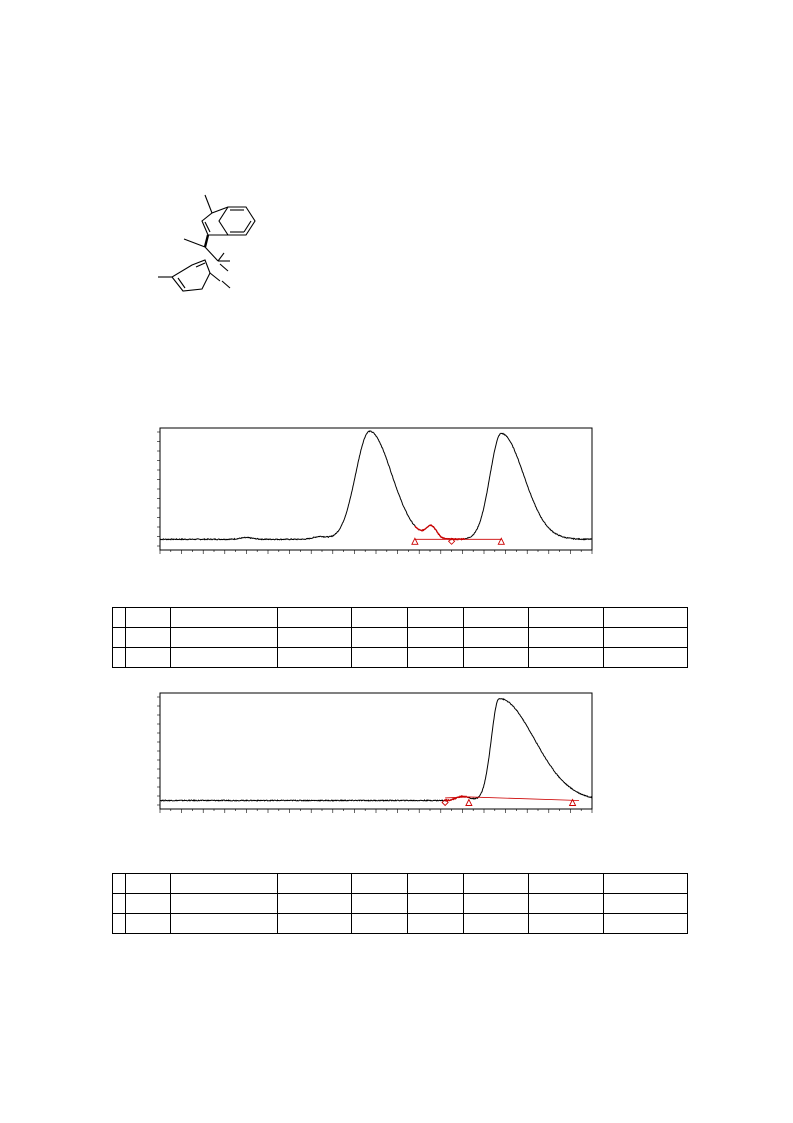 Image resolution: width=793 pixels, height=1123 pixels. What do you see at coordinates (158, 489) in the screenshot?
I see `chromatogram-1-yticks` at bounding box center [158, 489].